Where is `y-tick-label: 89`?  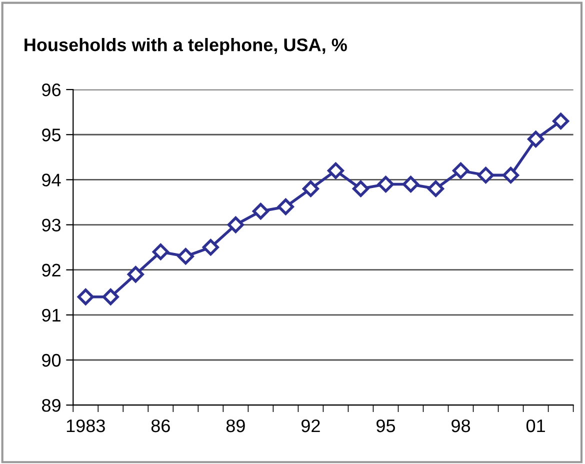
y-tick-label: 89 is located at coordinates (51, 405).